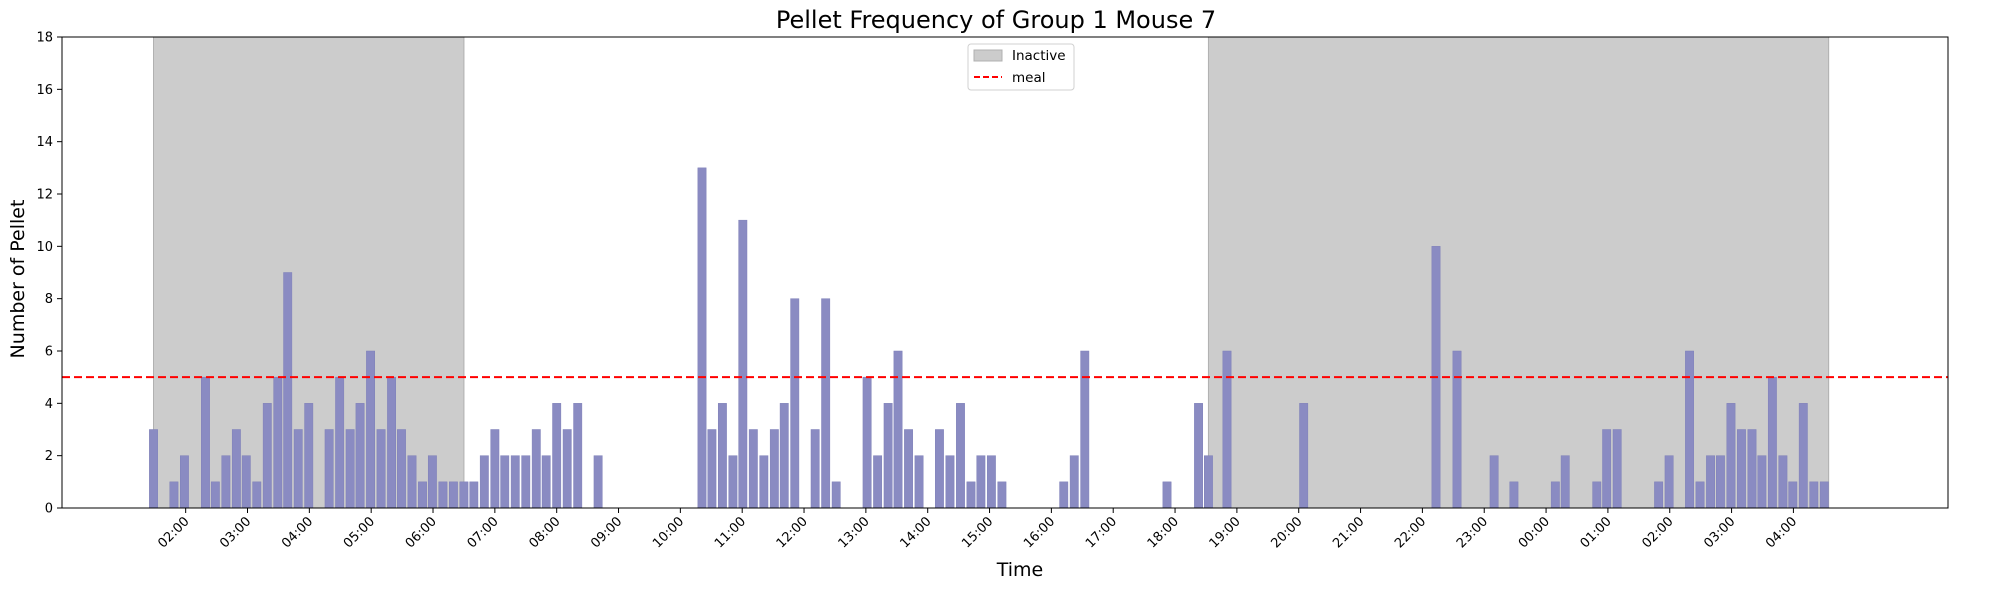  I want to click on x-tick-label: 13:00, so click(854, 532).